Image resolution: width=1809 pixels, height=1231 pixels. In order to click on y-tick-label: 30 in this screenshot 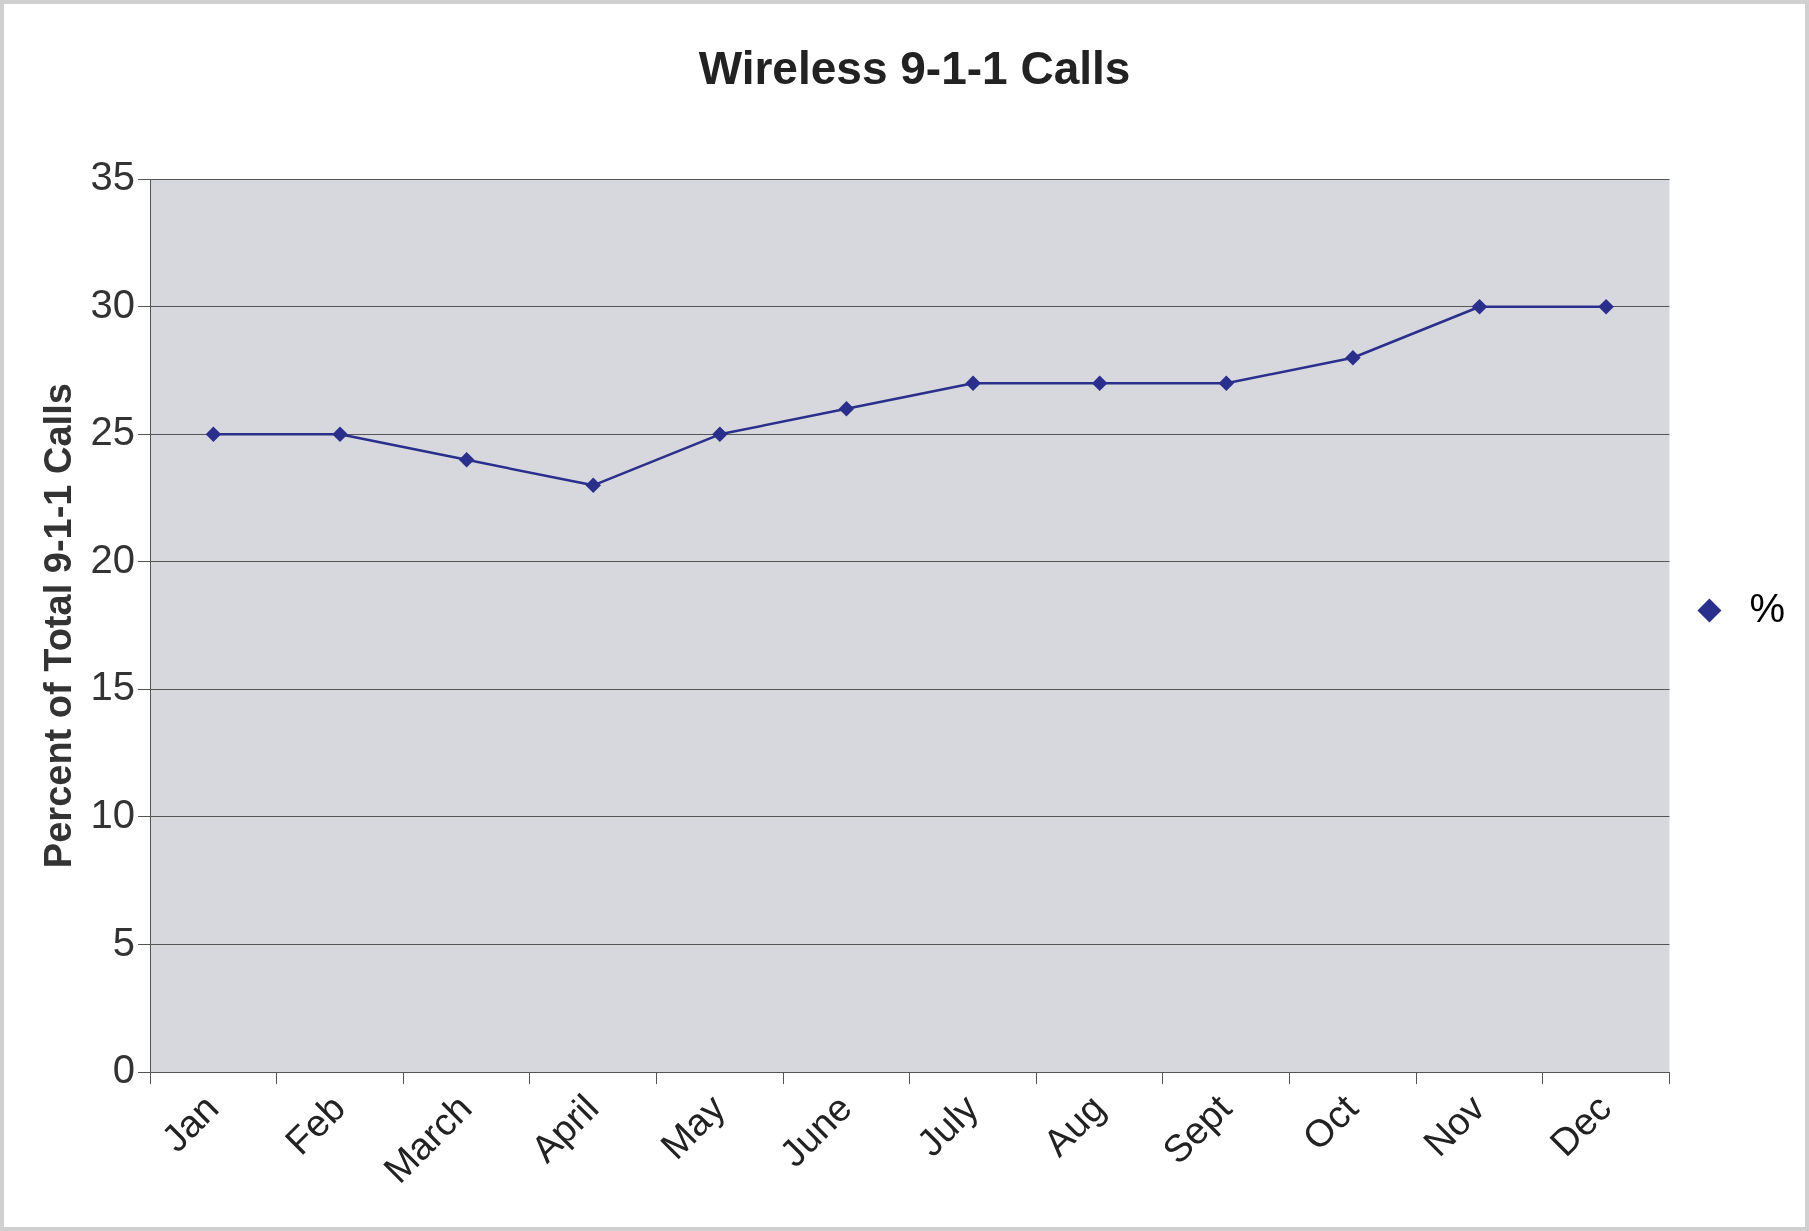, I will do `click(113, 303)`.